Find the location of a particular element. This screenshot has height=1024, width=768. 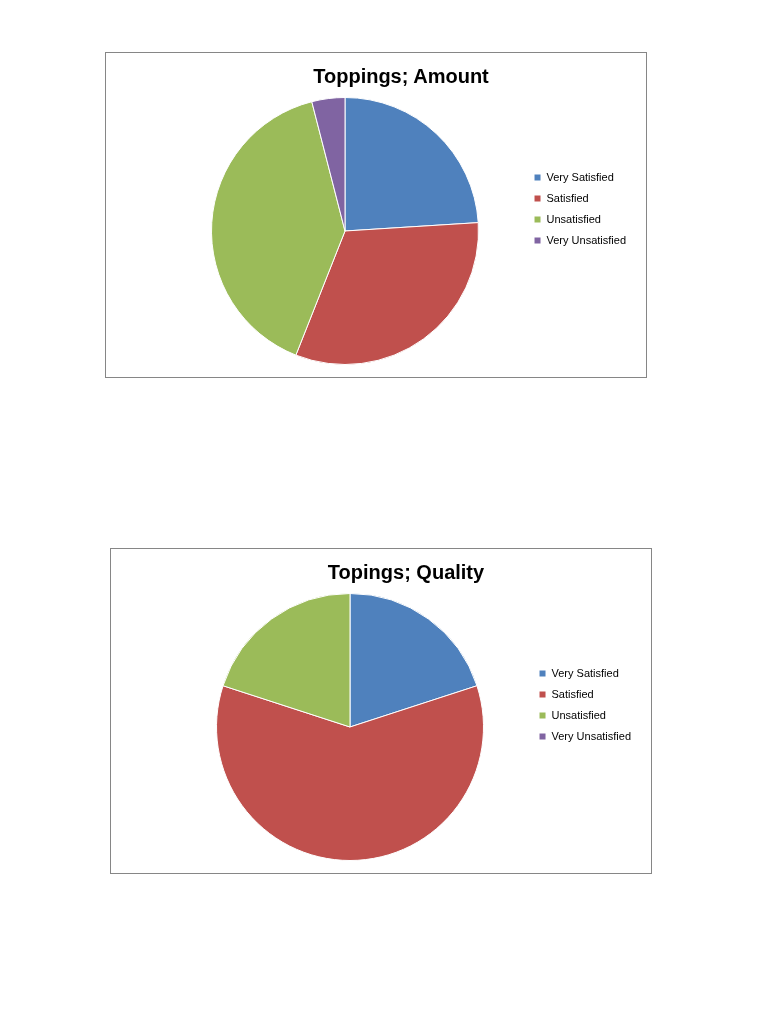

chart-title: Topings; Quality is located at coordinates (406, 571).